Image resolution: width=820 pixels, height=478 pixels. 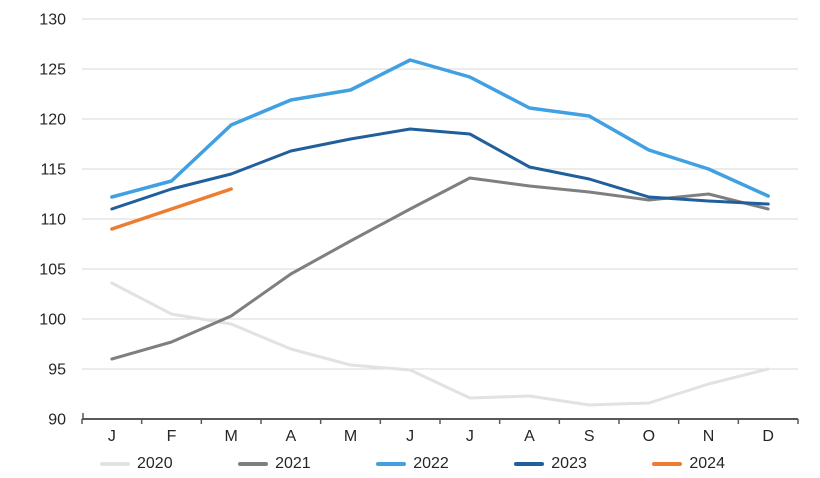 What do you see at coordinates (274, 464) in the screenshot?
I see `legend-item-2021: 2021` at bounding box center [274, 464].